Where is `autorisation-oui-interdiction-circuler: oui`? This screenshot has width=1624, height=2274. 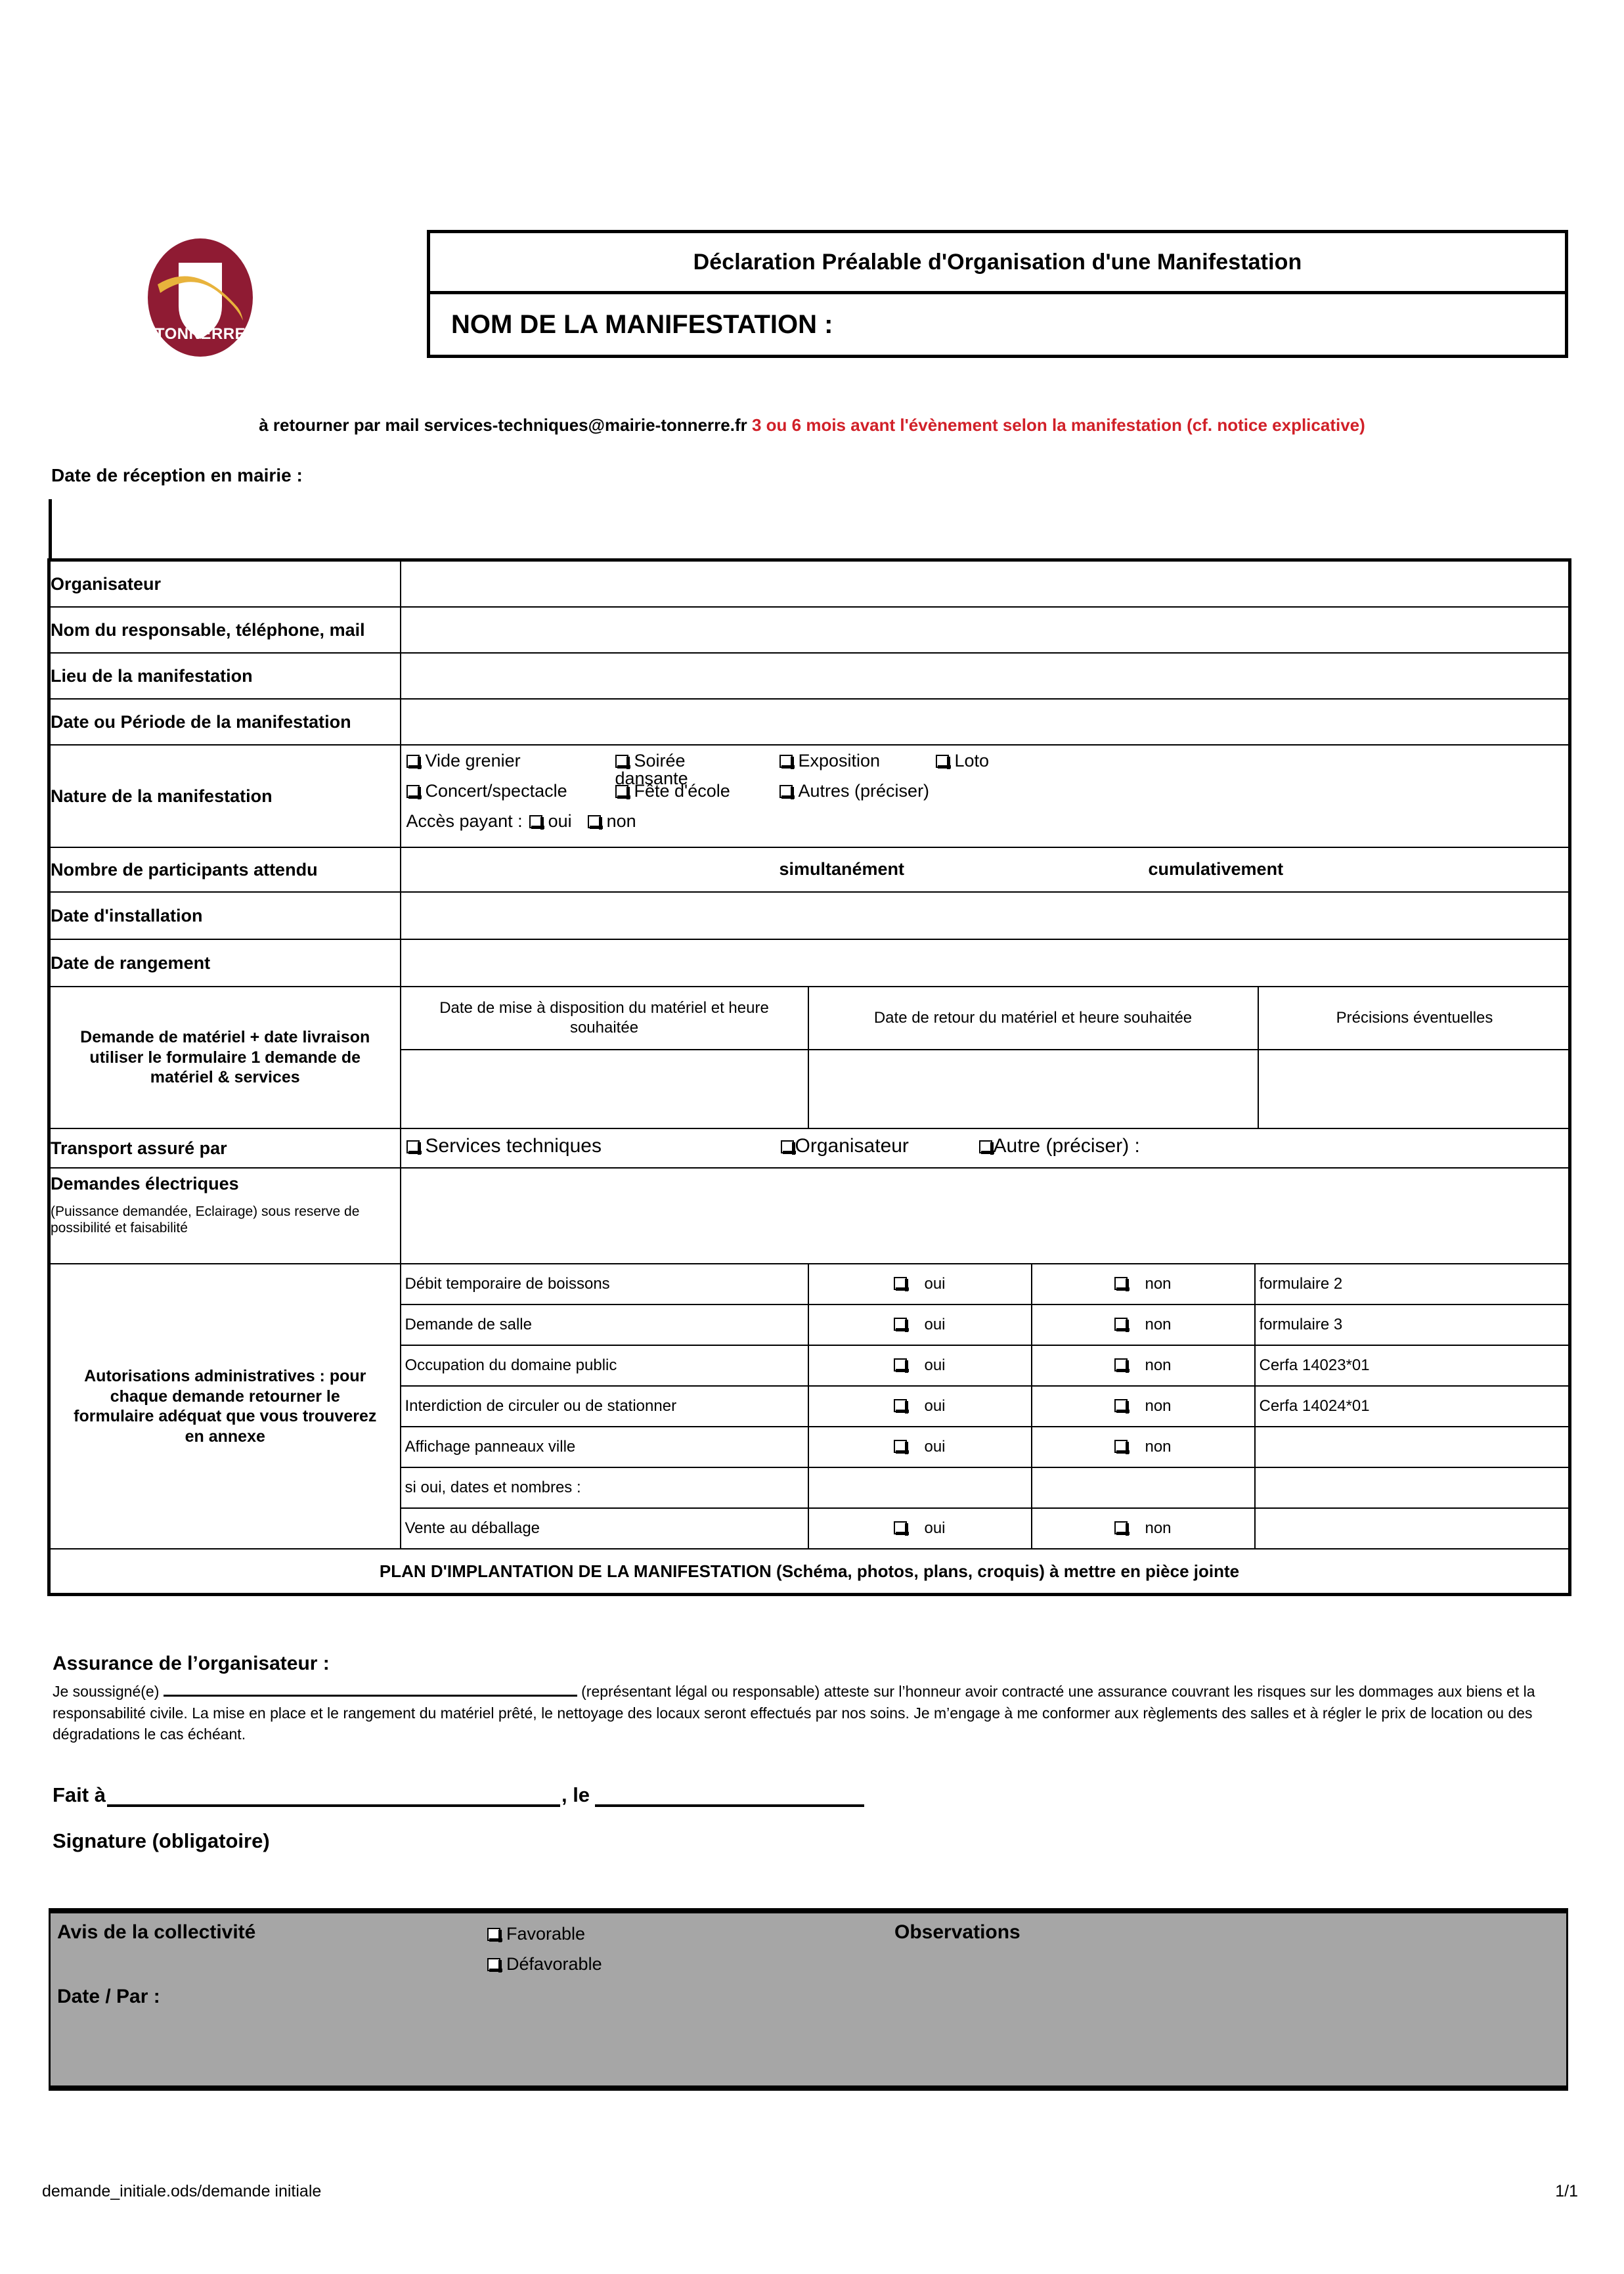 autorisation-oui-interdiction-circuler: oui is located at coordinates (920, 1406).